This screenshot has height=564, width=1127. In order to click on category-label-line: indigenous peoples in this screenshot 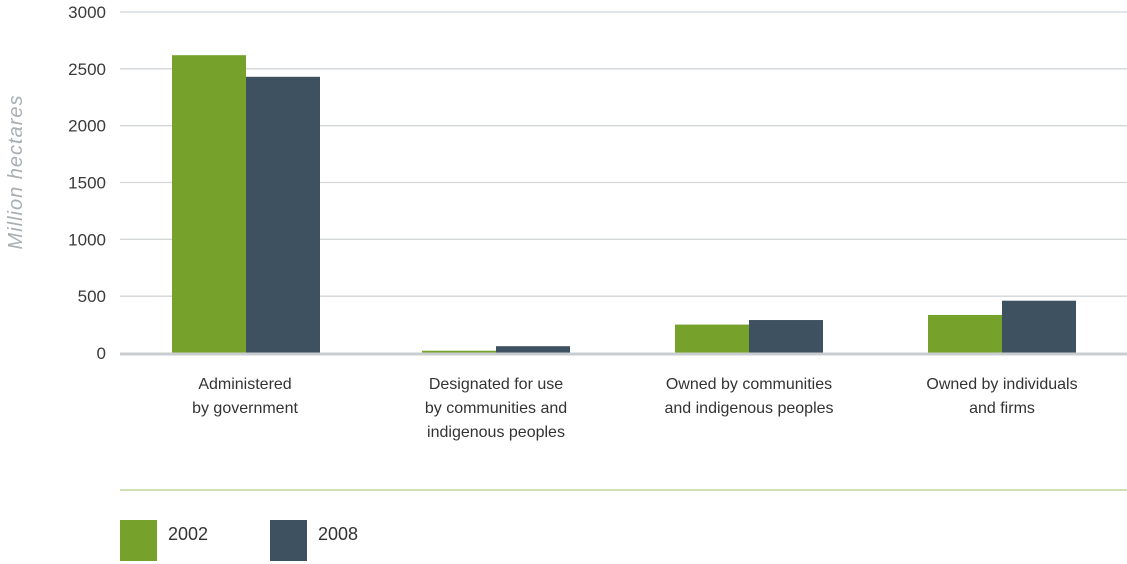, I will do `click(496, 432)`.